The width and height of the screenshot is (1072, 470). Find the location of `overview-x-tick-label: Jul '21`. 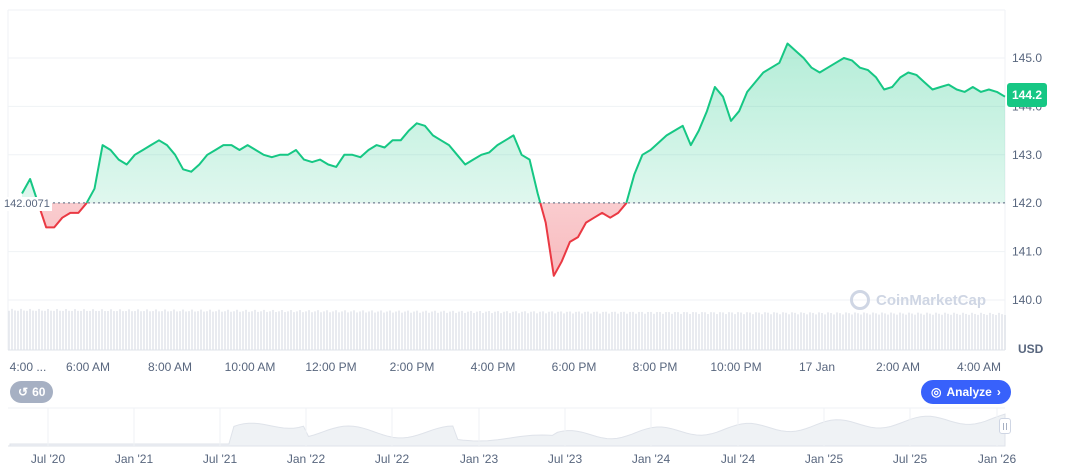

overview-x-tick-label: Jul '21 is located at coordinates (220, 459).